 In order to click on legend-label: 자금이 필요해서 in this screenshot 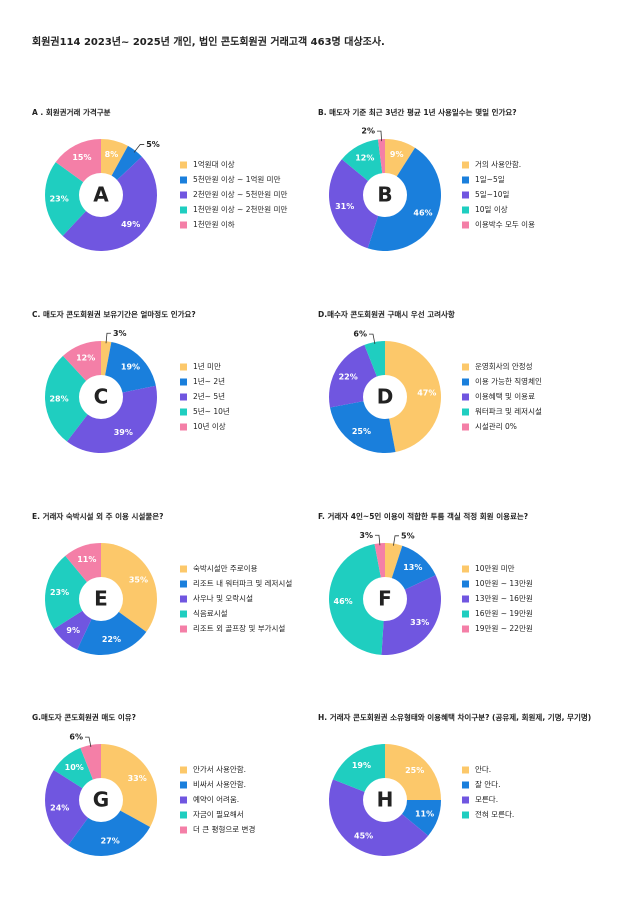, I will do `click(218, 814)`.